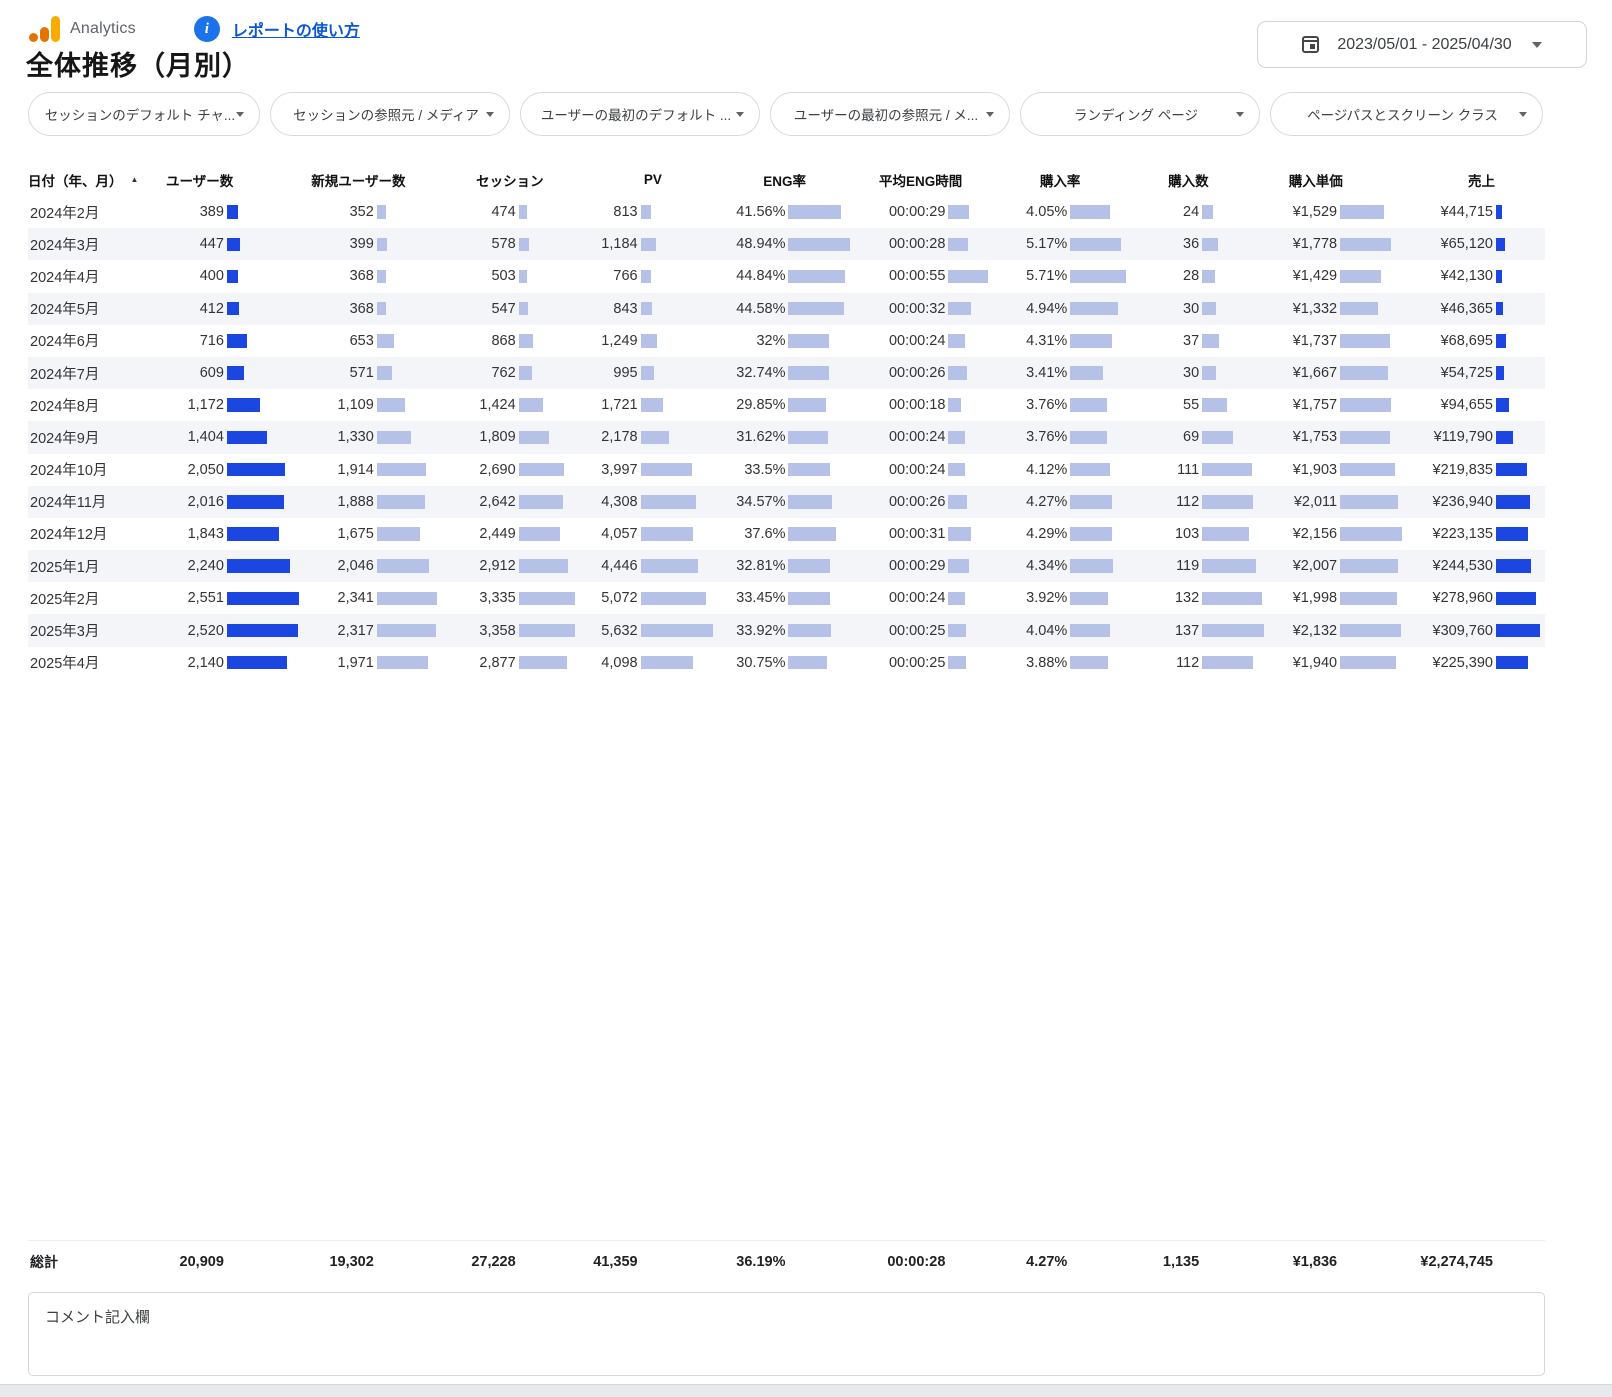 The height and width of the screenshot is (1397, 1612). I want to click on cell-value: 32.74%, so click(761, 373).